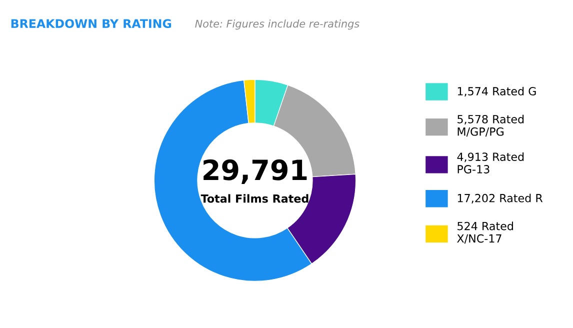  What do you see at coordinates (491, 125) in the screenshot?
I see `legend-label: 5,578 Rated M/GP/PG` at bounding box center [491, 125].